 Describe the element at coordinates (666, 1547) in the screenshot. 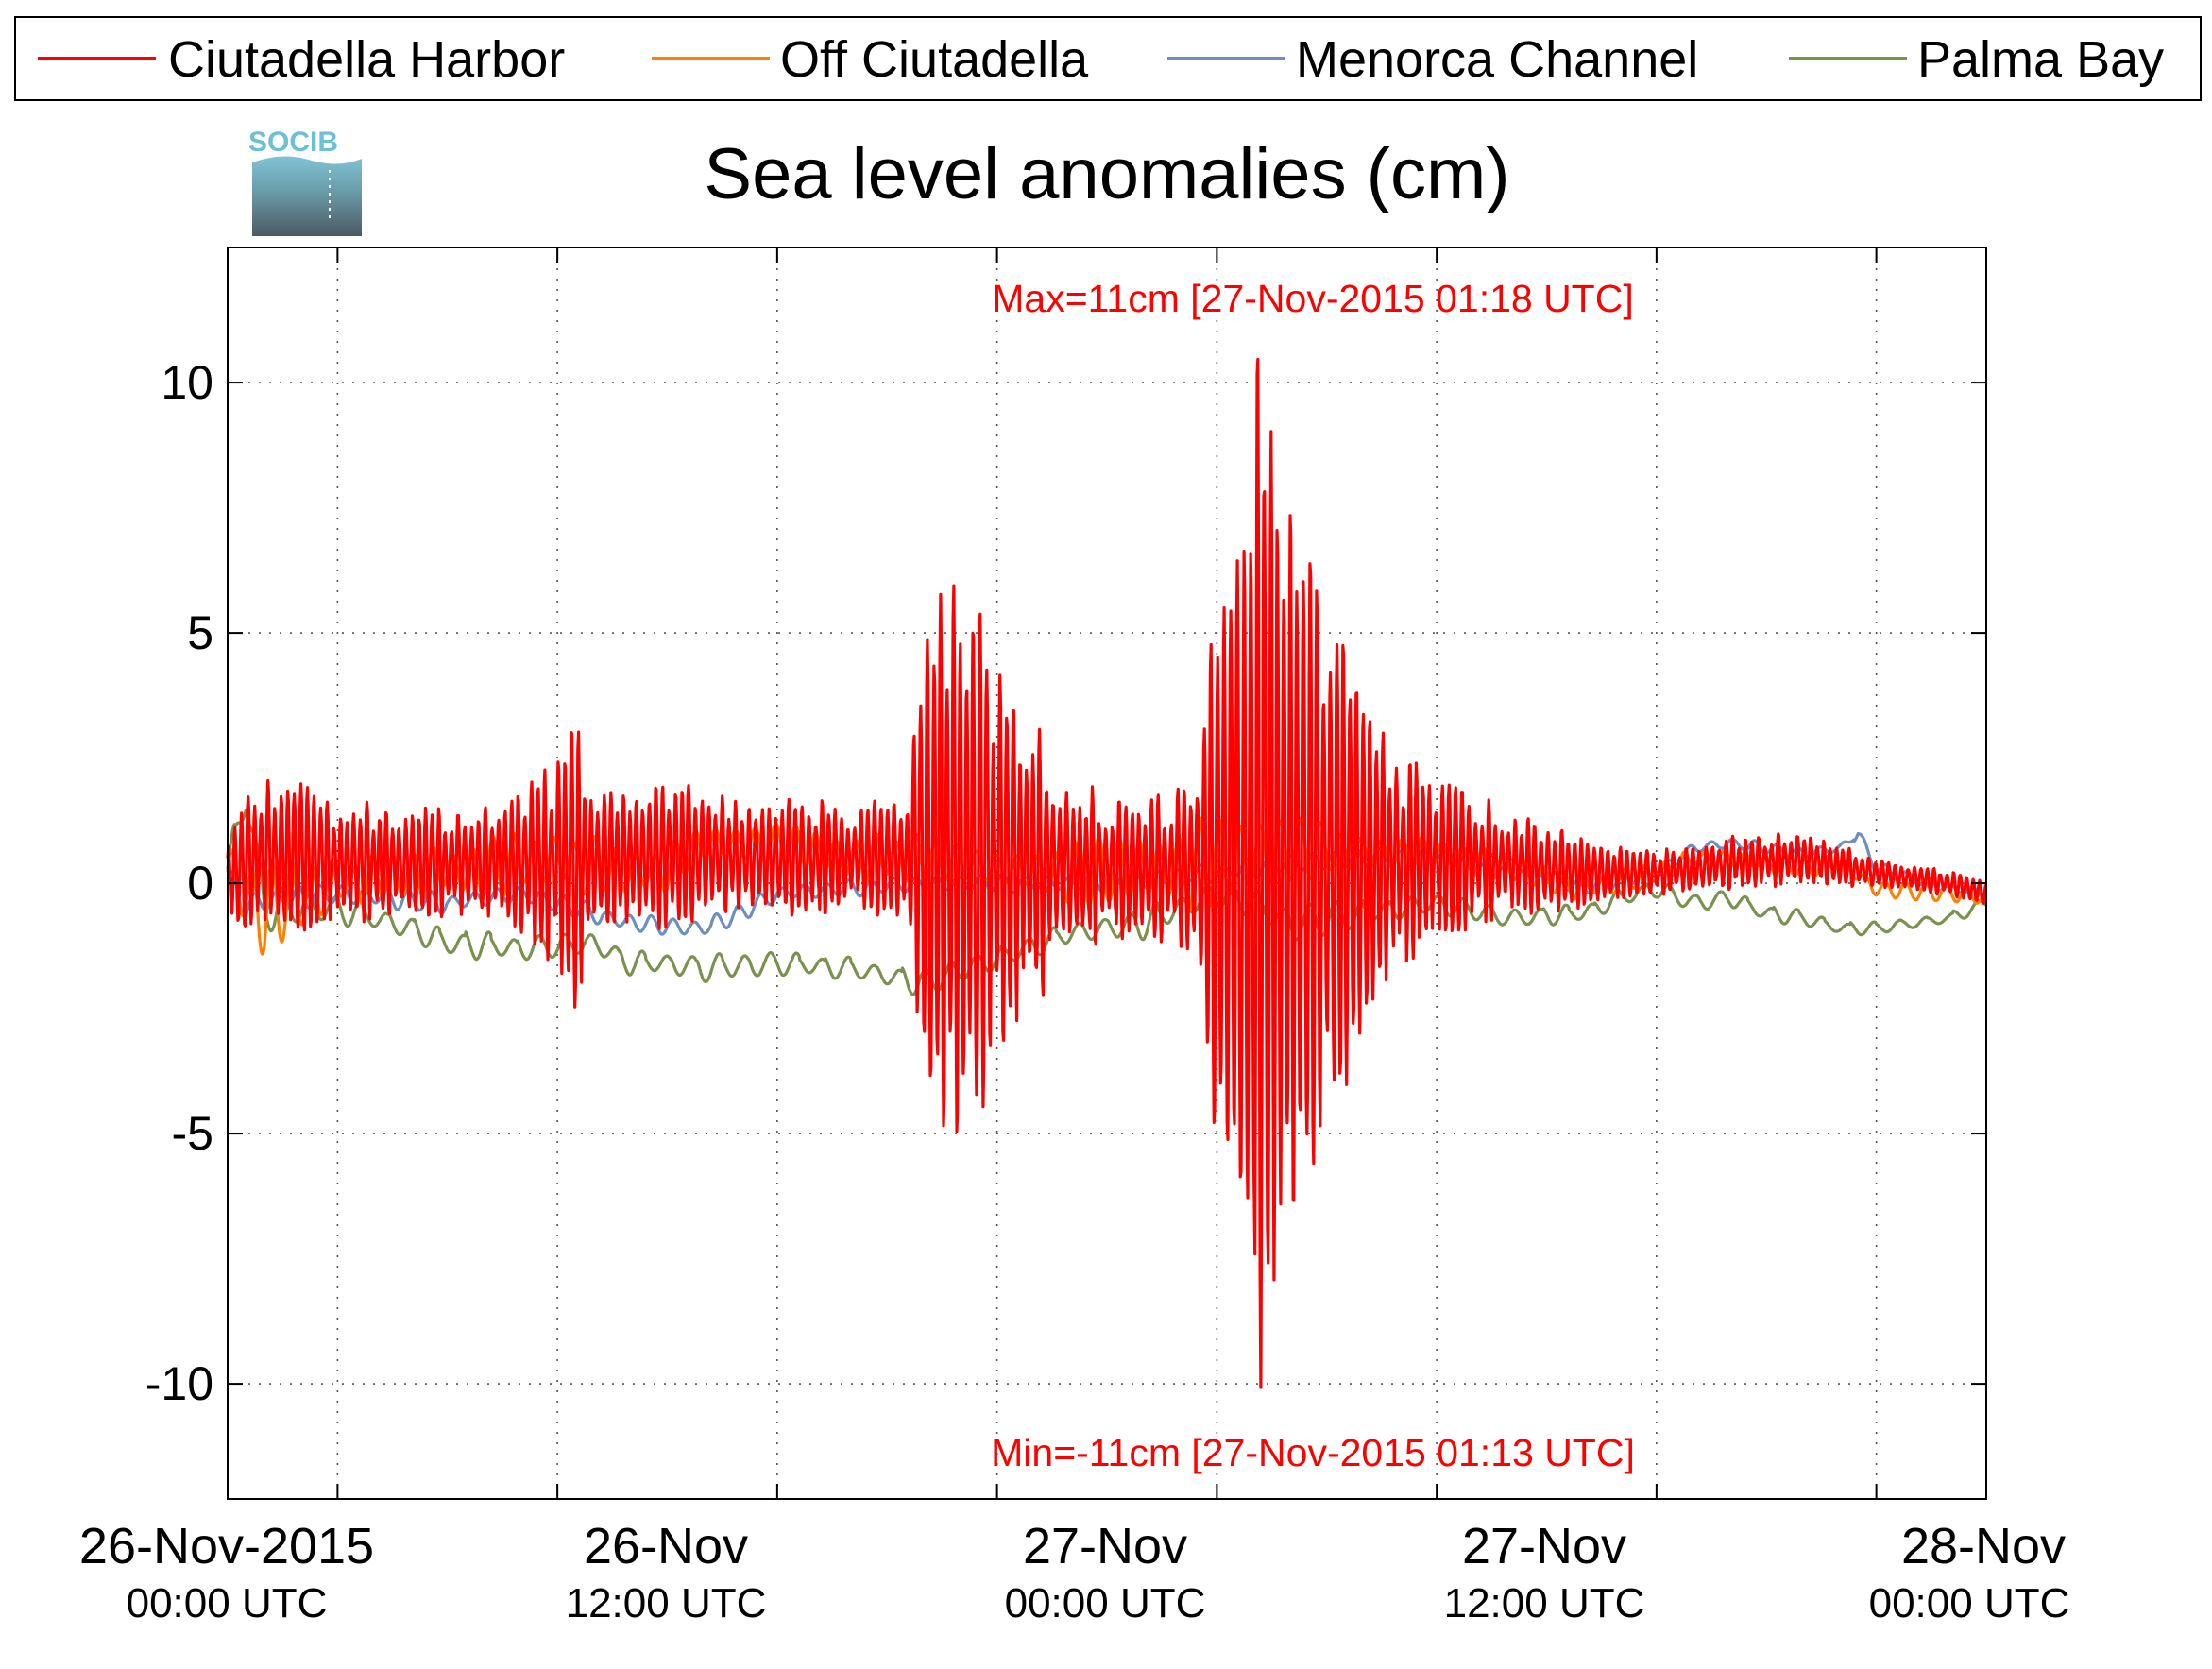

I see `x-tick-label-date: 26-Nov` at that location.